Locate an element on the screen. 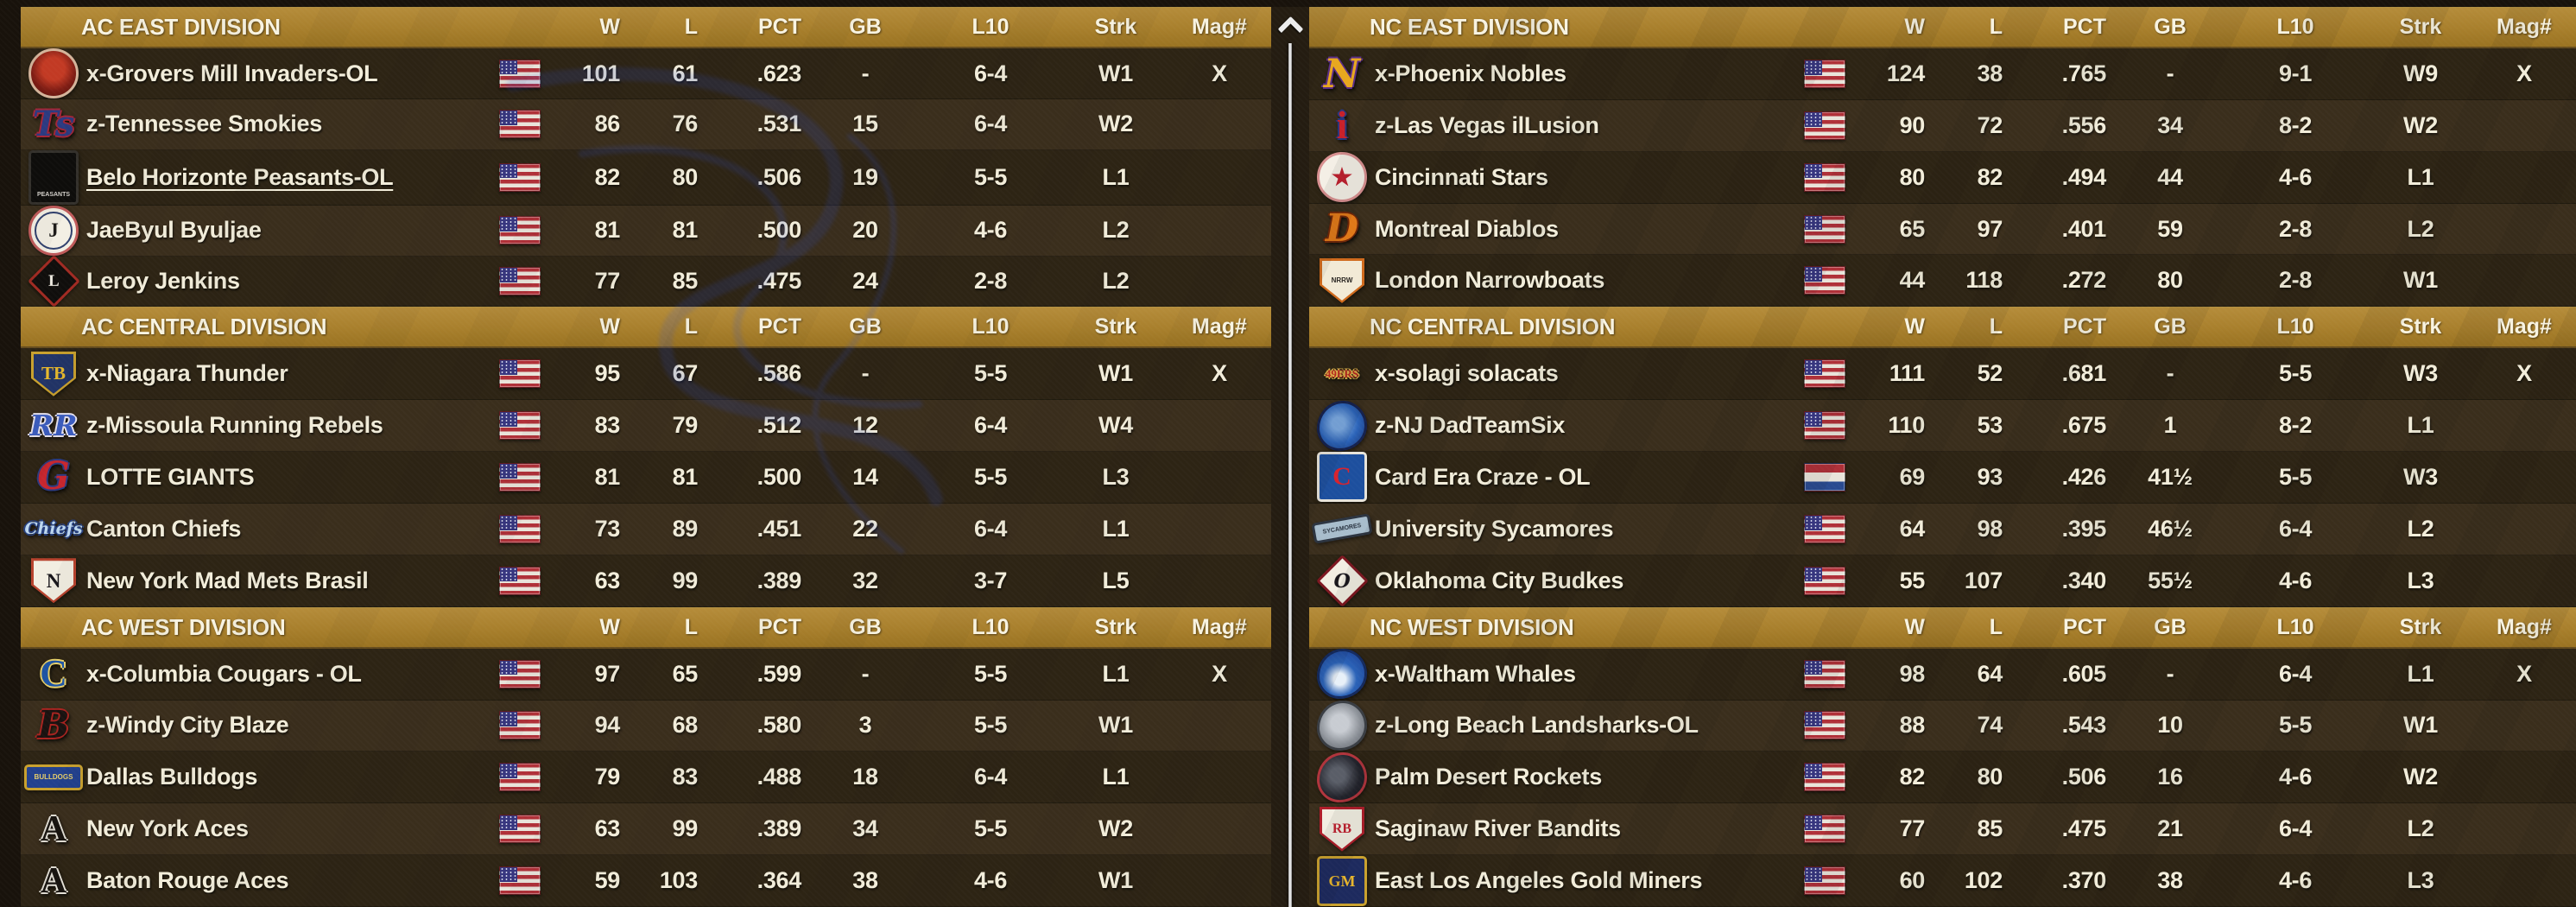 This screenshot has height=907, width=2576. stat-strk: W1 is located at coordinates (1115, 880).